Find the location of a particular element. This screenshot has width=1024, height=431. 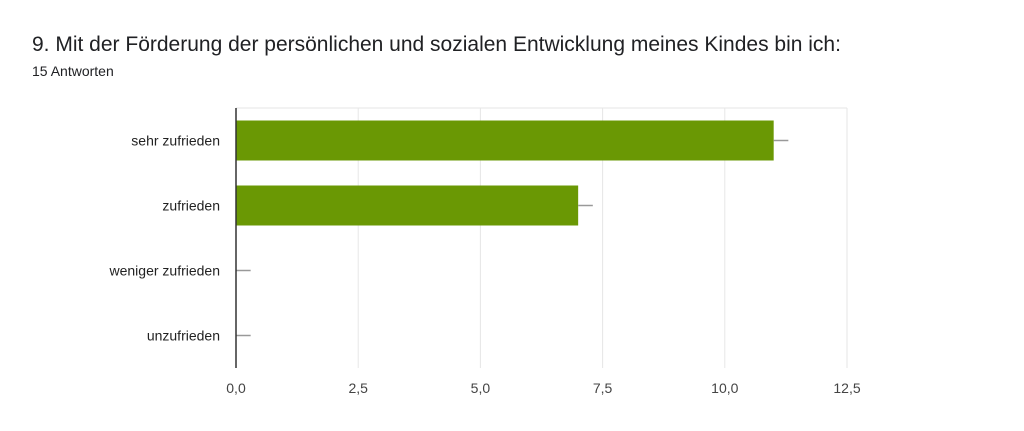

category-label: sehr zufrieden is located at coordinates (175, 141).